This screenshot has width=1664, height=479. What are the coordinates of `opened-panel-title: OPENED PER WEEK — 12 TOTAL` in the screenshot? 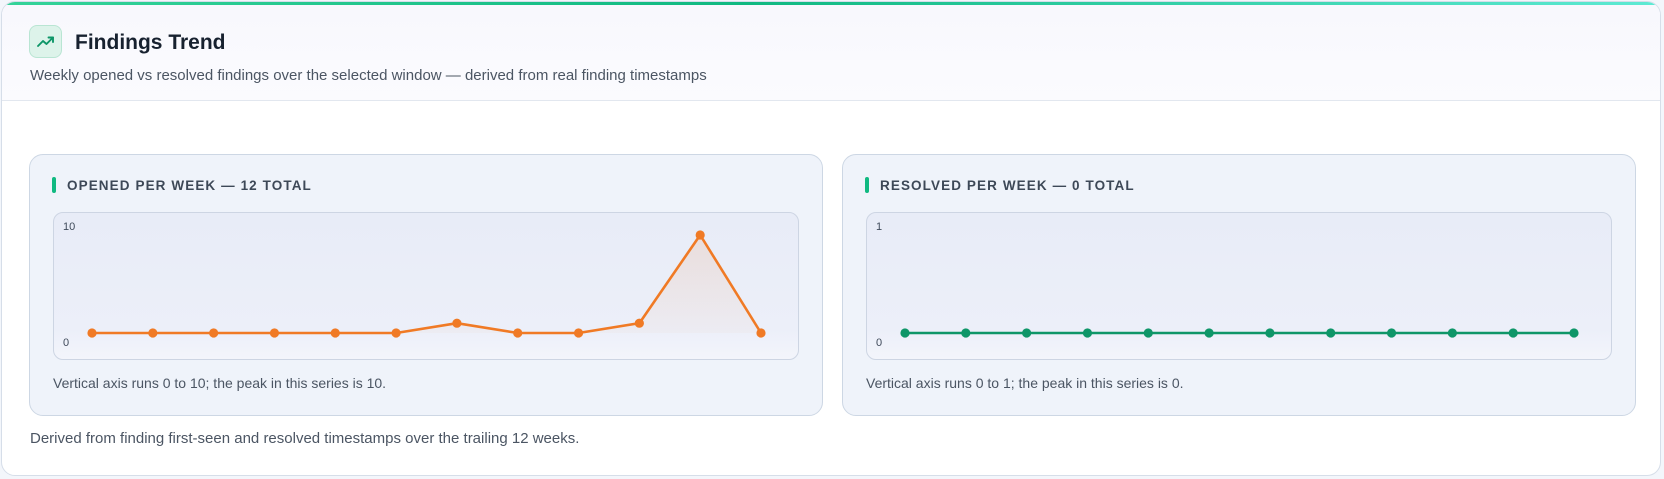 It's located at (189, 185).